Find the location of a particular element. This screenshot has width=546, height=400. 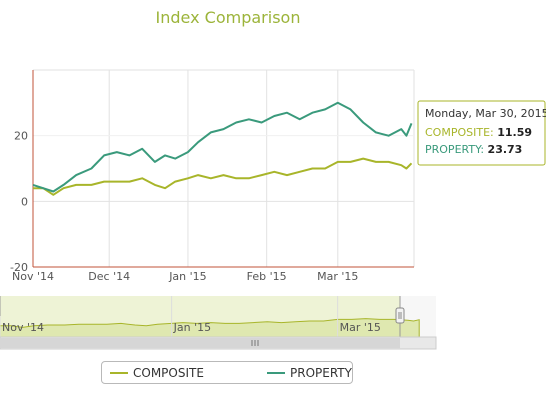

x-tick-label: Jan '15 is located at coordinates (187, 276).